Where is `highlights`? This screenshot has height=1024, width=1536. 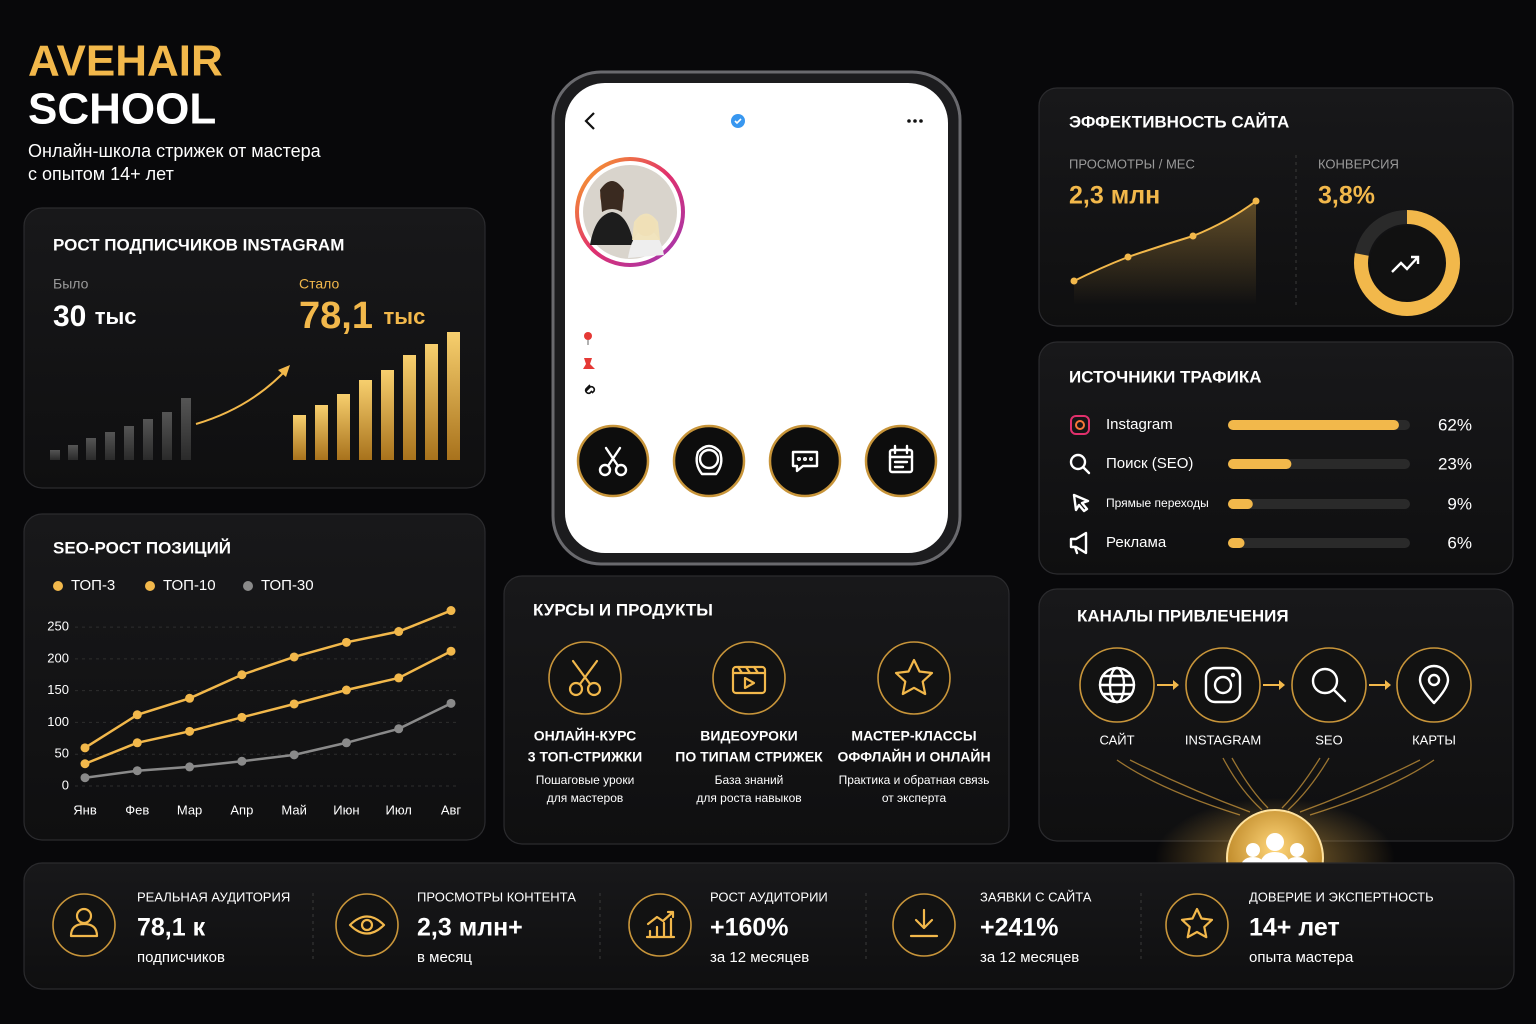
highlights is located at coordinates (757, 461).